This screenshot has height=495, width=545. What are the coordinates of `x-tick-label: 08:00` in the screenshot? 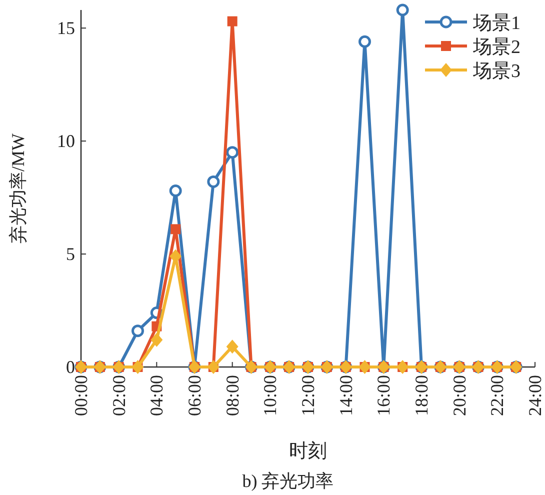 It's located at (232, 395).